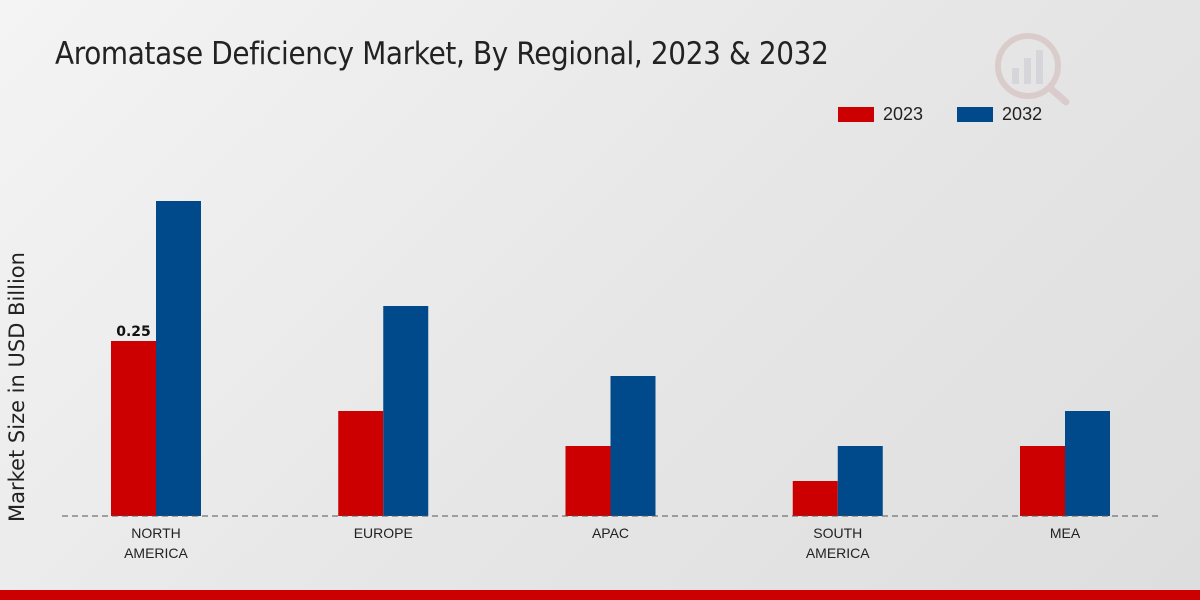 The image size is (1200, 600). Describe the element at coordinates (880, 114) in the screenshot. I see `legend-item-2023: 2023` at that location.